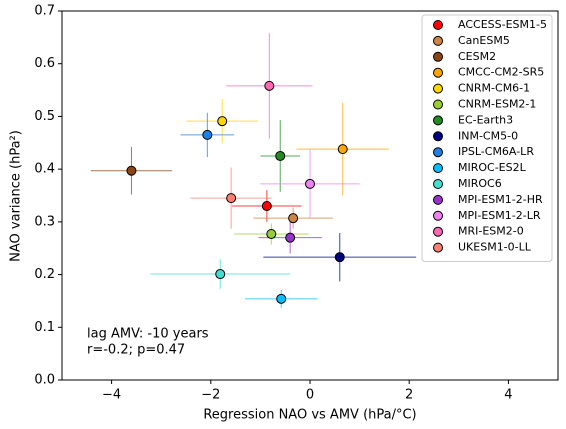 The width and height of the screenshot is (566, 429). I want to click on x-tick-label: 2, so click(409, 395).